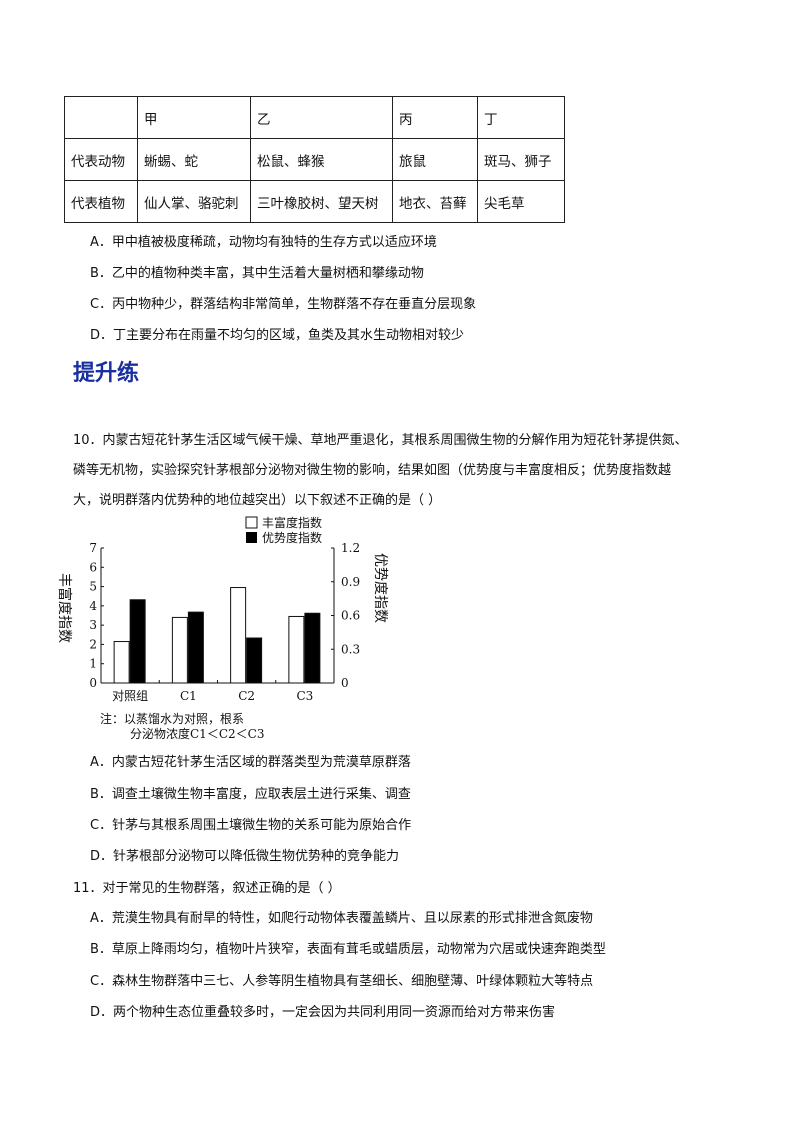 The width and height of the screenshot is (794, 1123). What do you see at coordinates (101, 117) in the screenshot?
I see `table-cell` at bounding box center [101, 117].